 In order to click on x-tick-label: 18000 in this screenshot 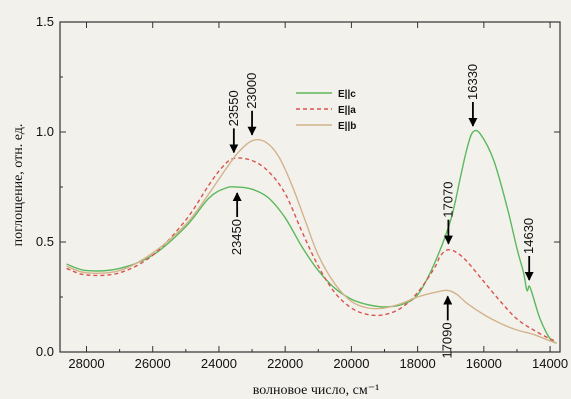, I will do `click(418, 363)`.